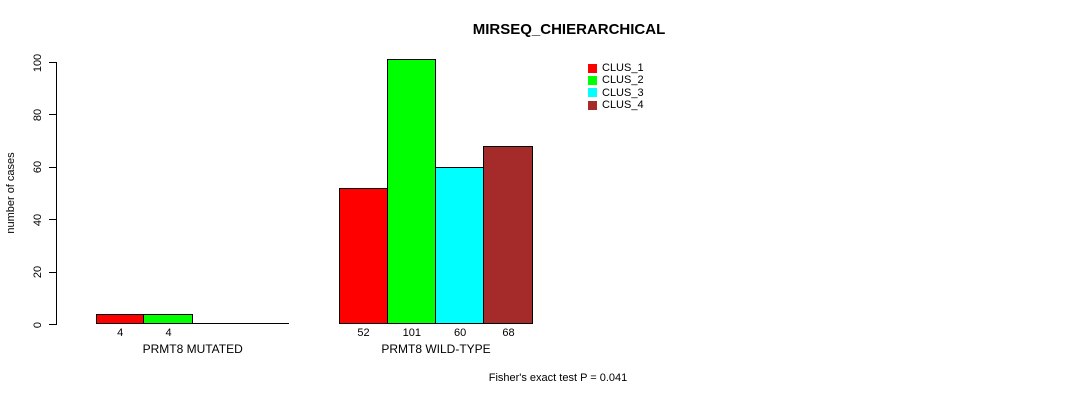 This screenshot has height=400, width=1090. Describe the element at coordinates (38, 167) in the screenshot. I see `y-tick-label: 60` at that location.